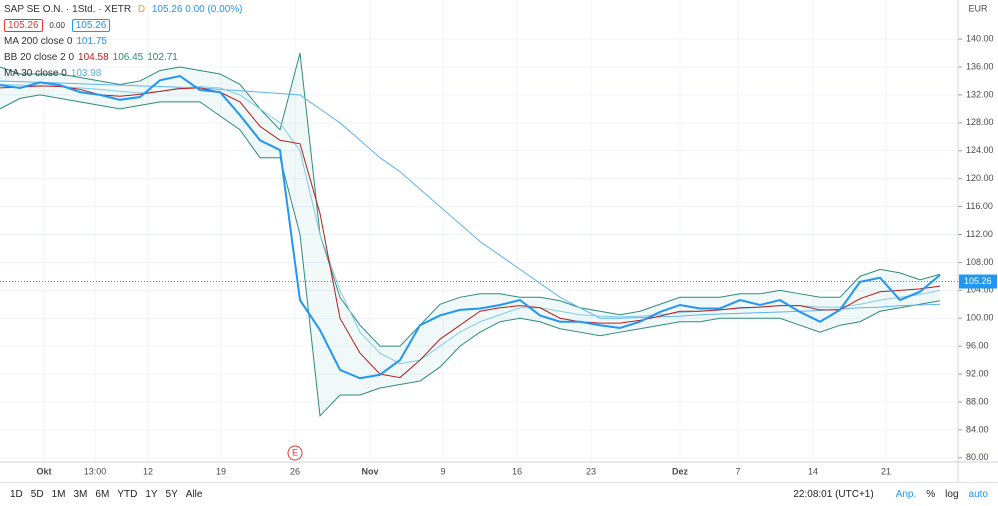 The height and width of the screenshot is (506, 998). Describe the element at coordinates (813, 471) in the screenshot. I see `x-tick-label: 14` at that location.